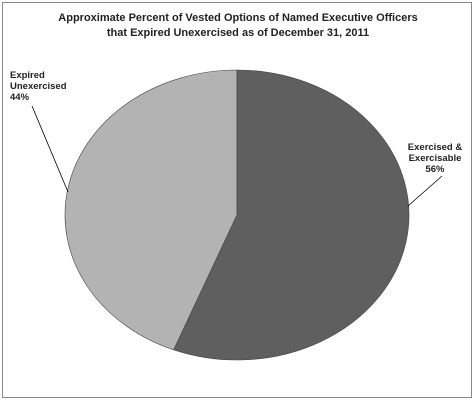  I want to click on slice-value: 56%, so click(435, 169).